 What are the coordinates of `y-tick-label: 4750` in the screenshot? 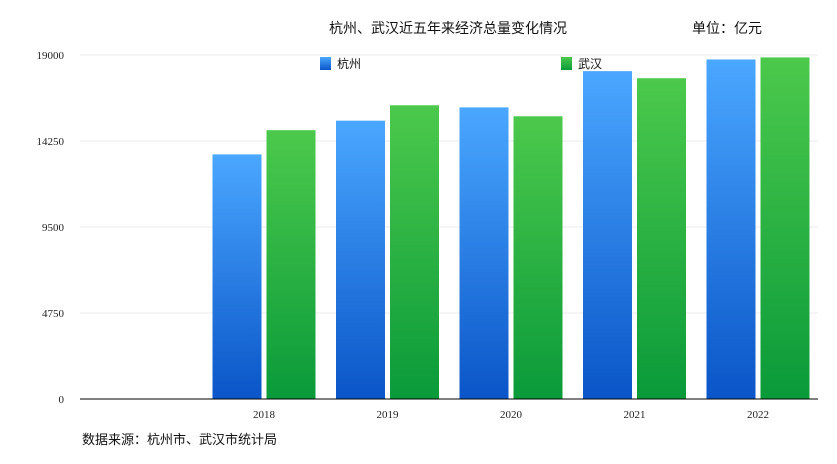 It's located at (53, 314).